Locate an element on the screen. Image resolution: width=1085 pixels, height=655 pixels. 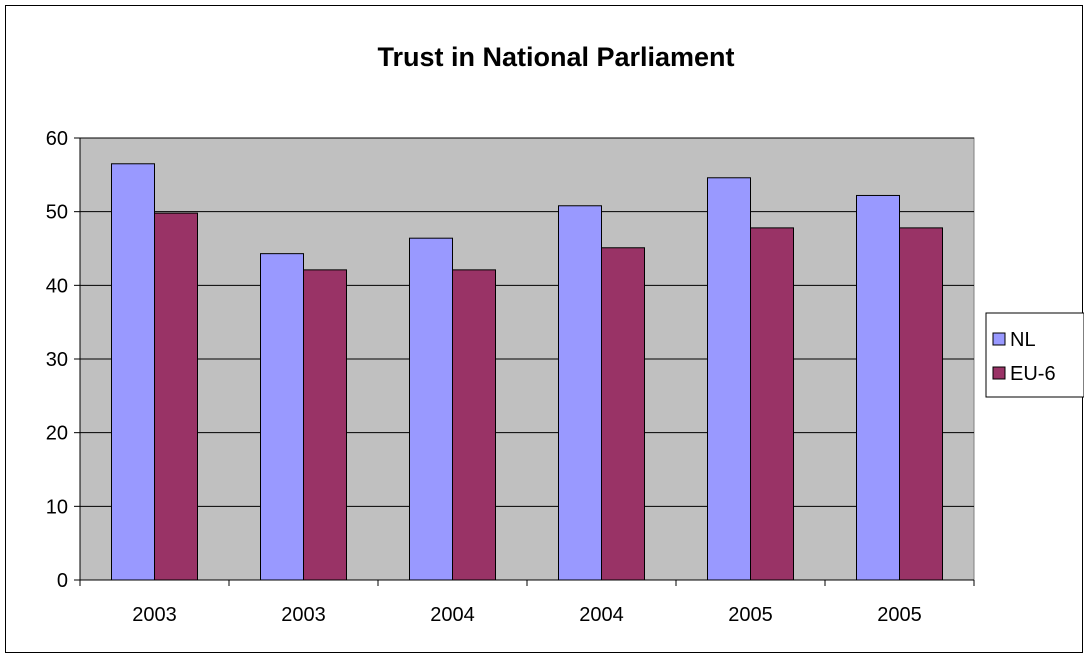
legend-box is located at coordinates (1034, 355).